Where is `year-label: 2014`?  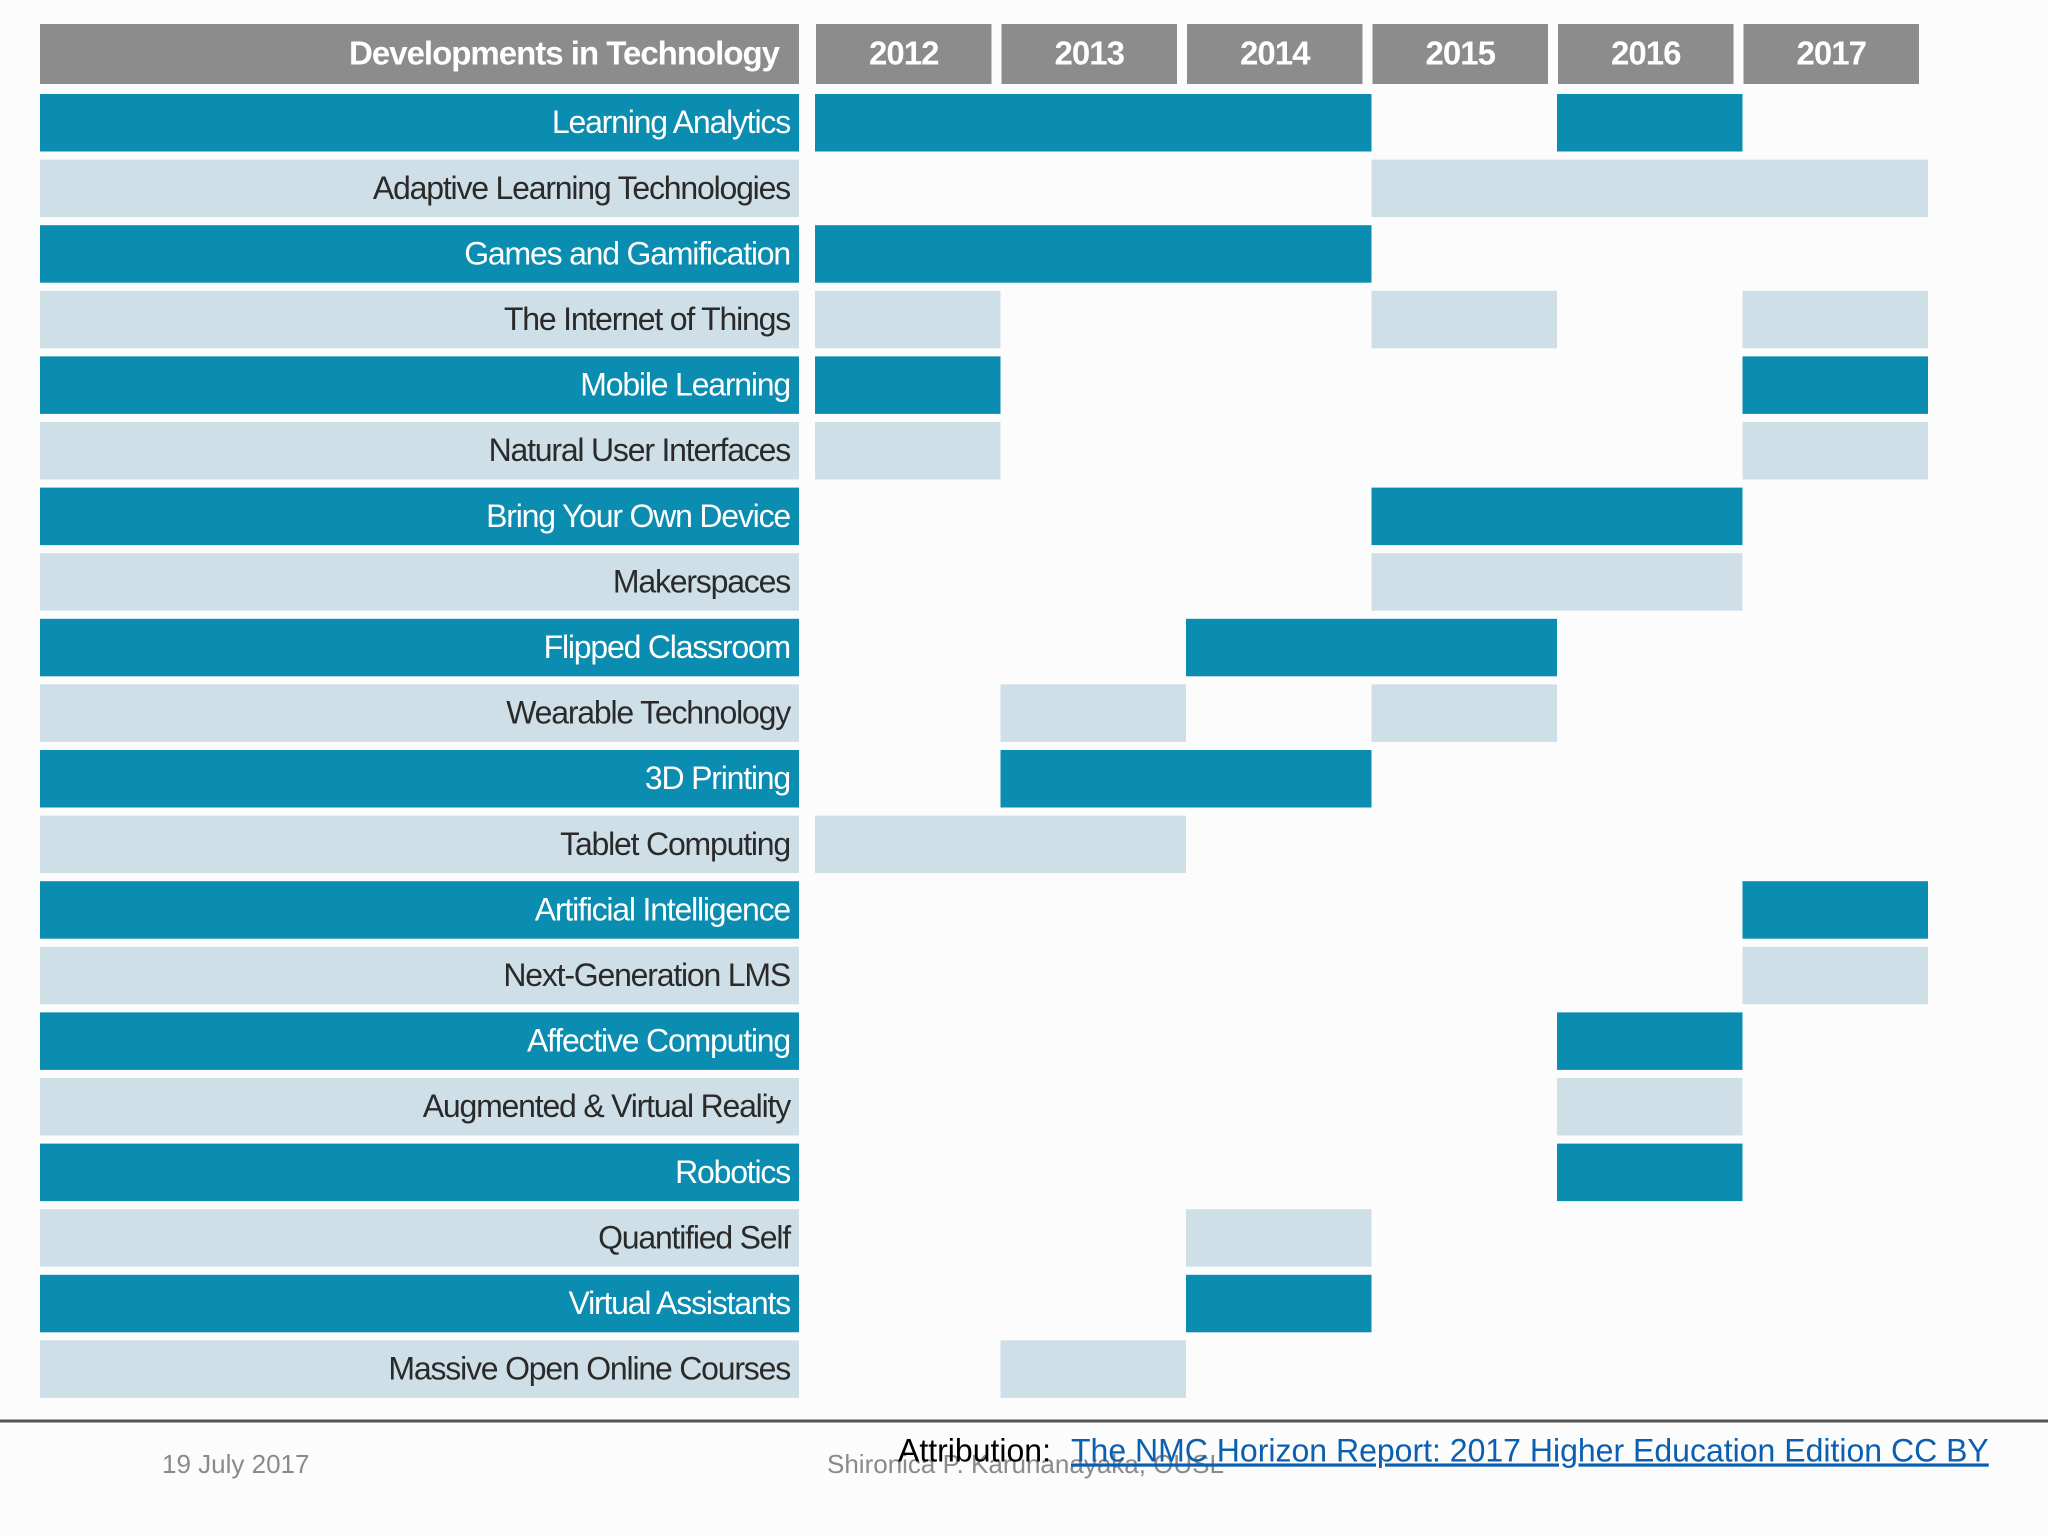 year-label: 2014 is located at coordinates (1275, 53).